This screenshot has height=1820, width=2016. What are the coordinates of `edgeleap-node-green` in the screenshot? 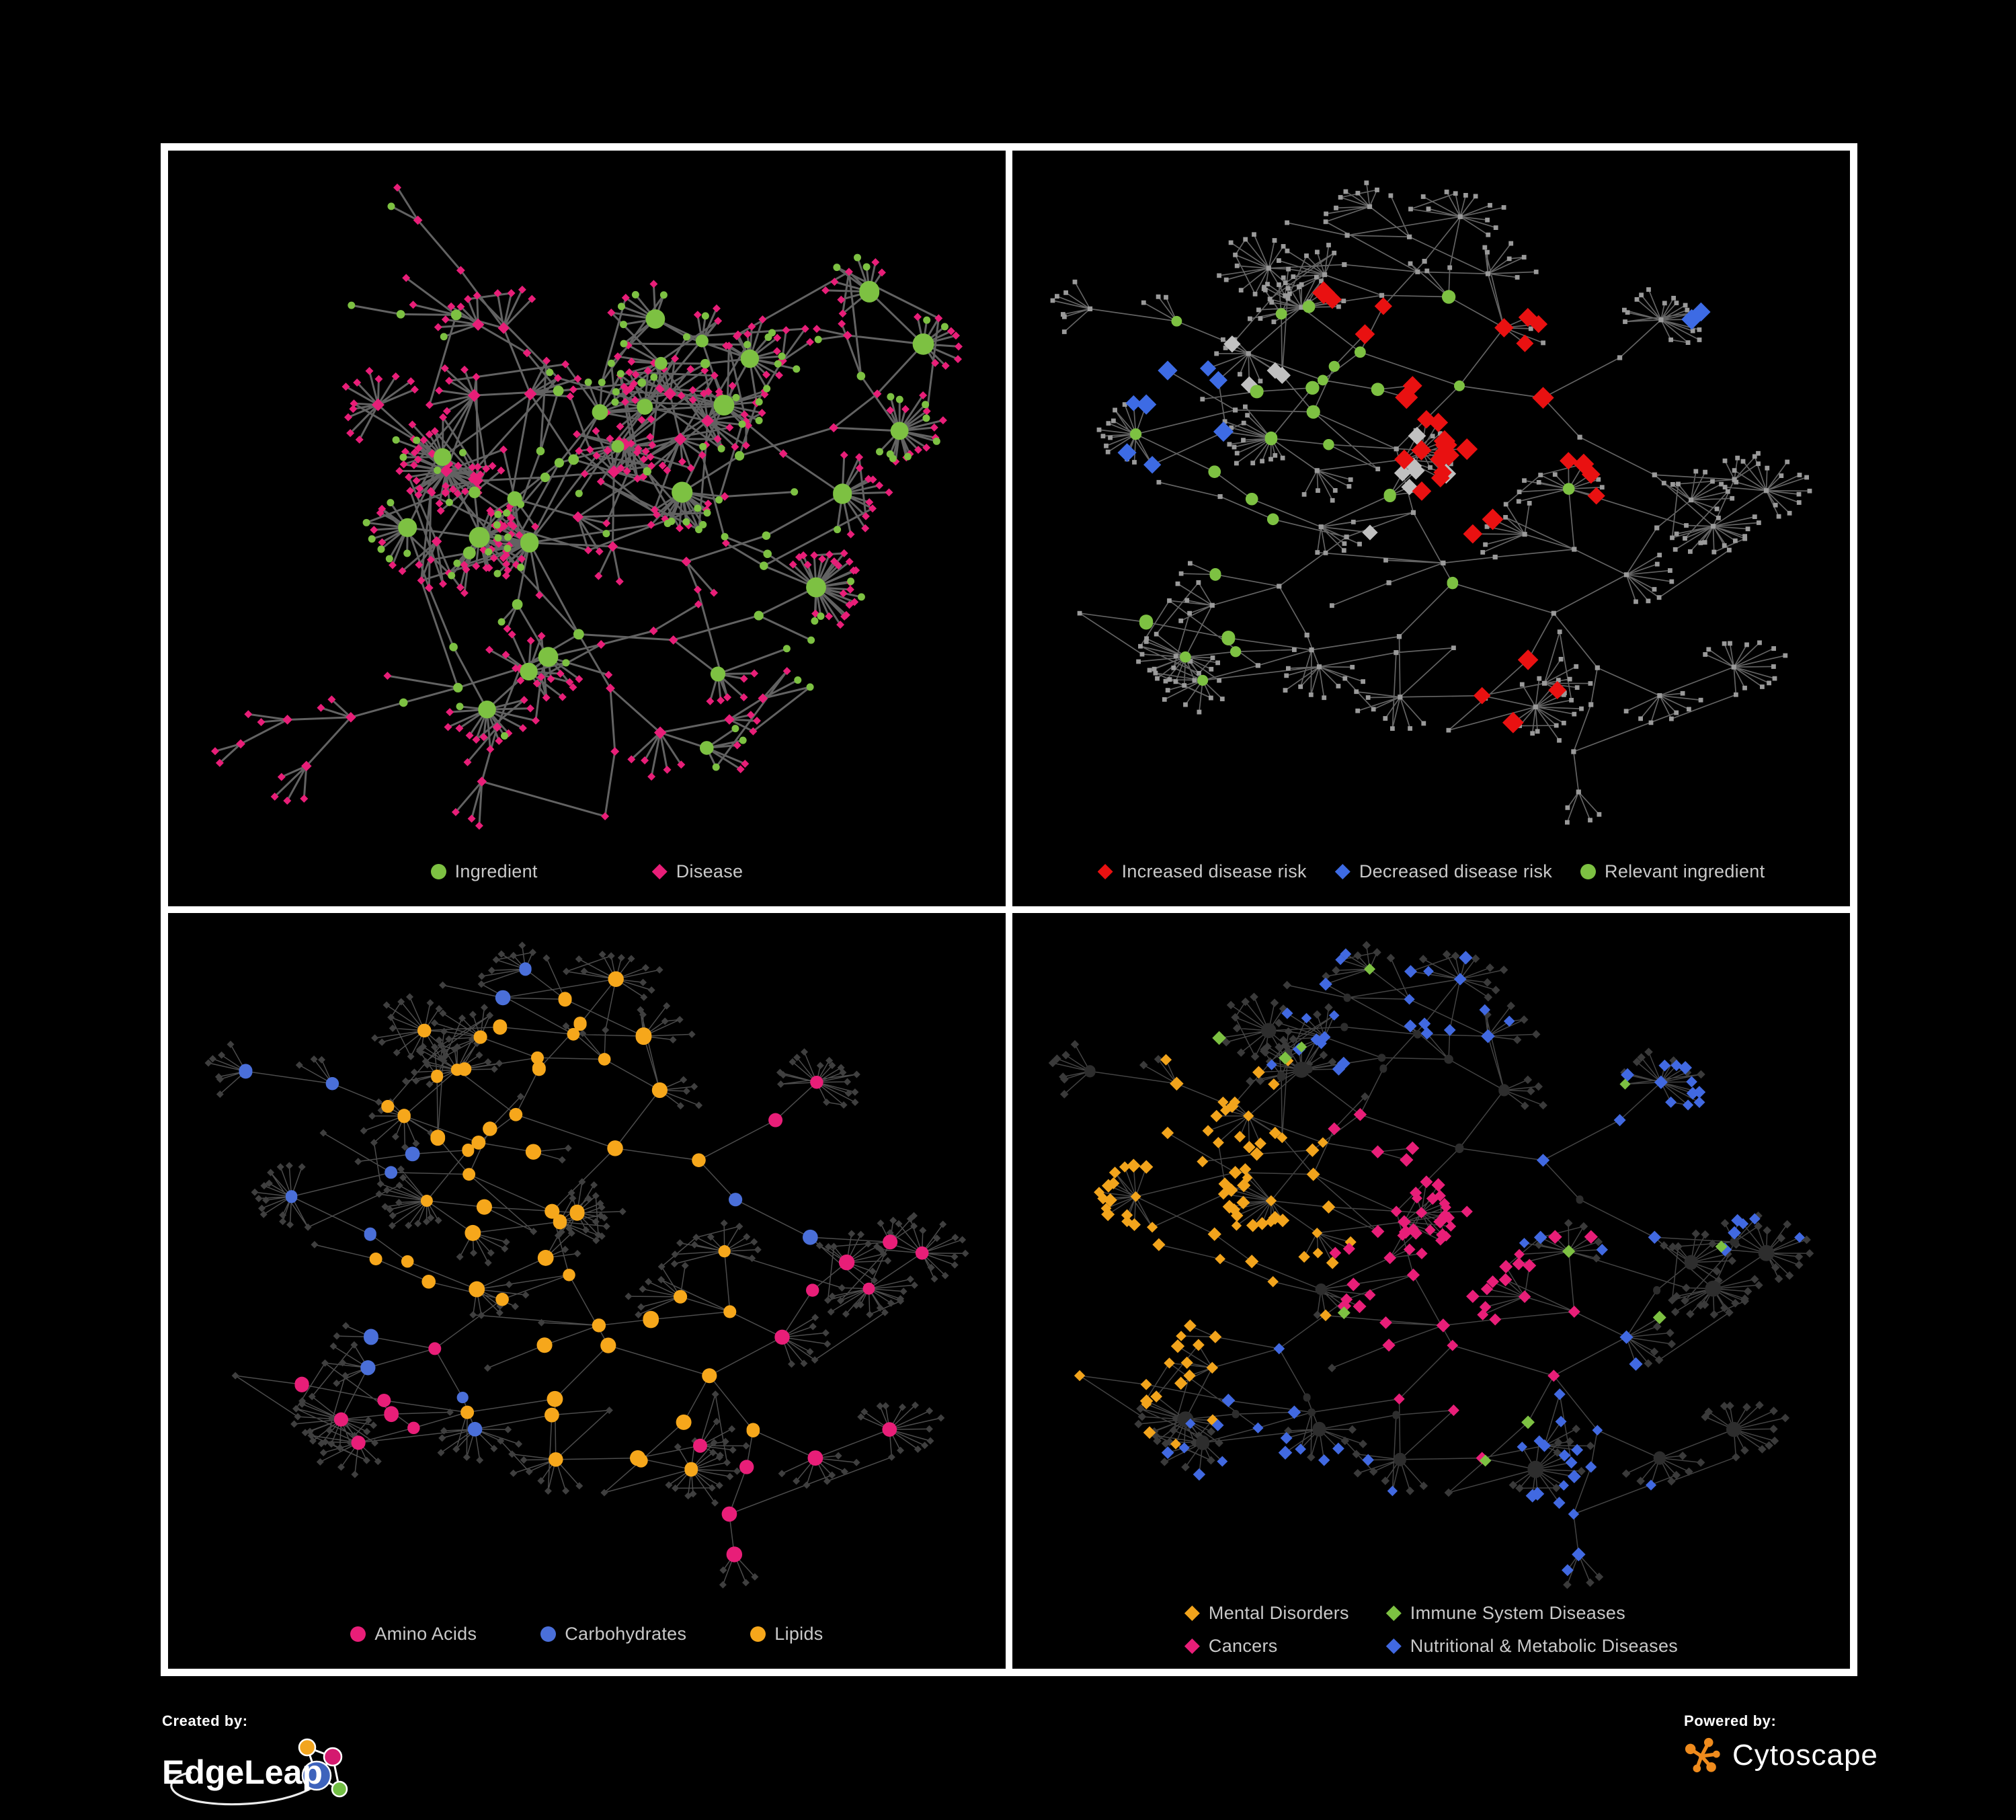 It's located at (339, 1789).